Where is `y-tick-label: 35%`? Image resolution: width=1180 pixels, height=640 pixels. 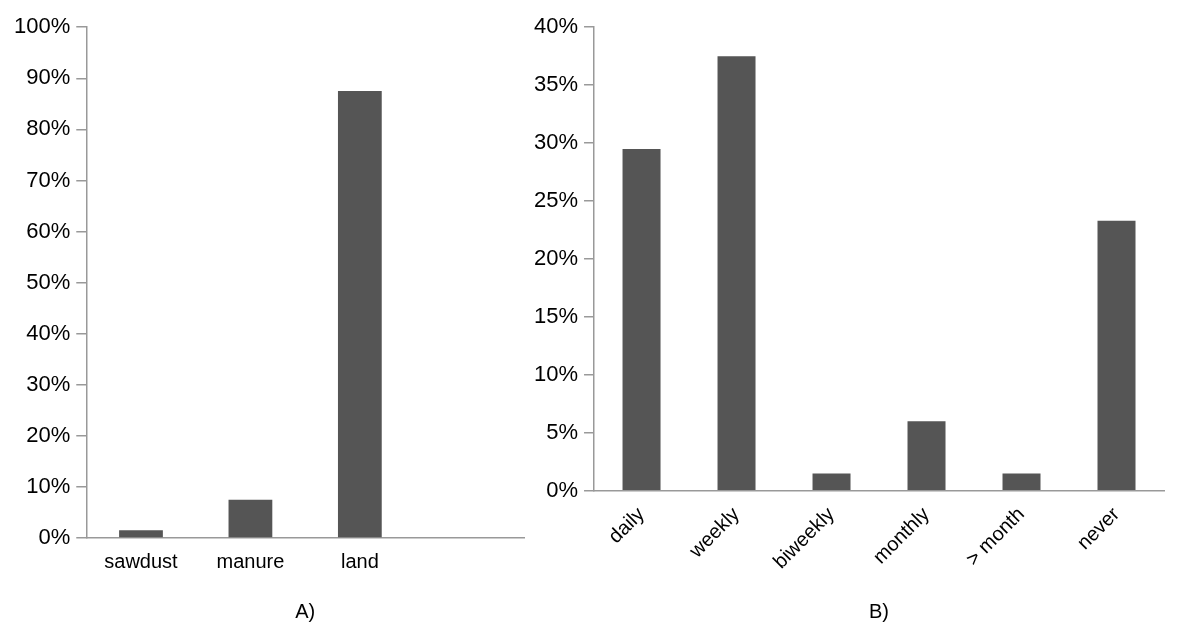 y-tick-label: 35% is located at coordinates (556, 84).